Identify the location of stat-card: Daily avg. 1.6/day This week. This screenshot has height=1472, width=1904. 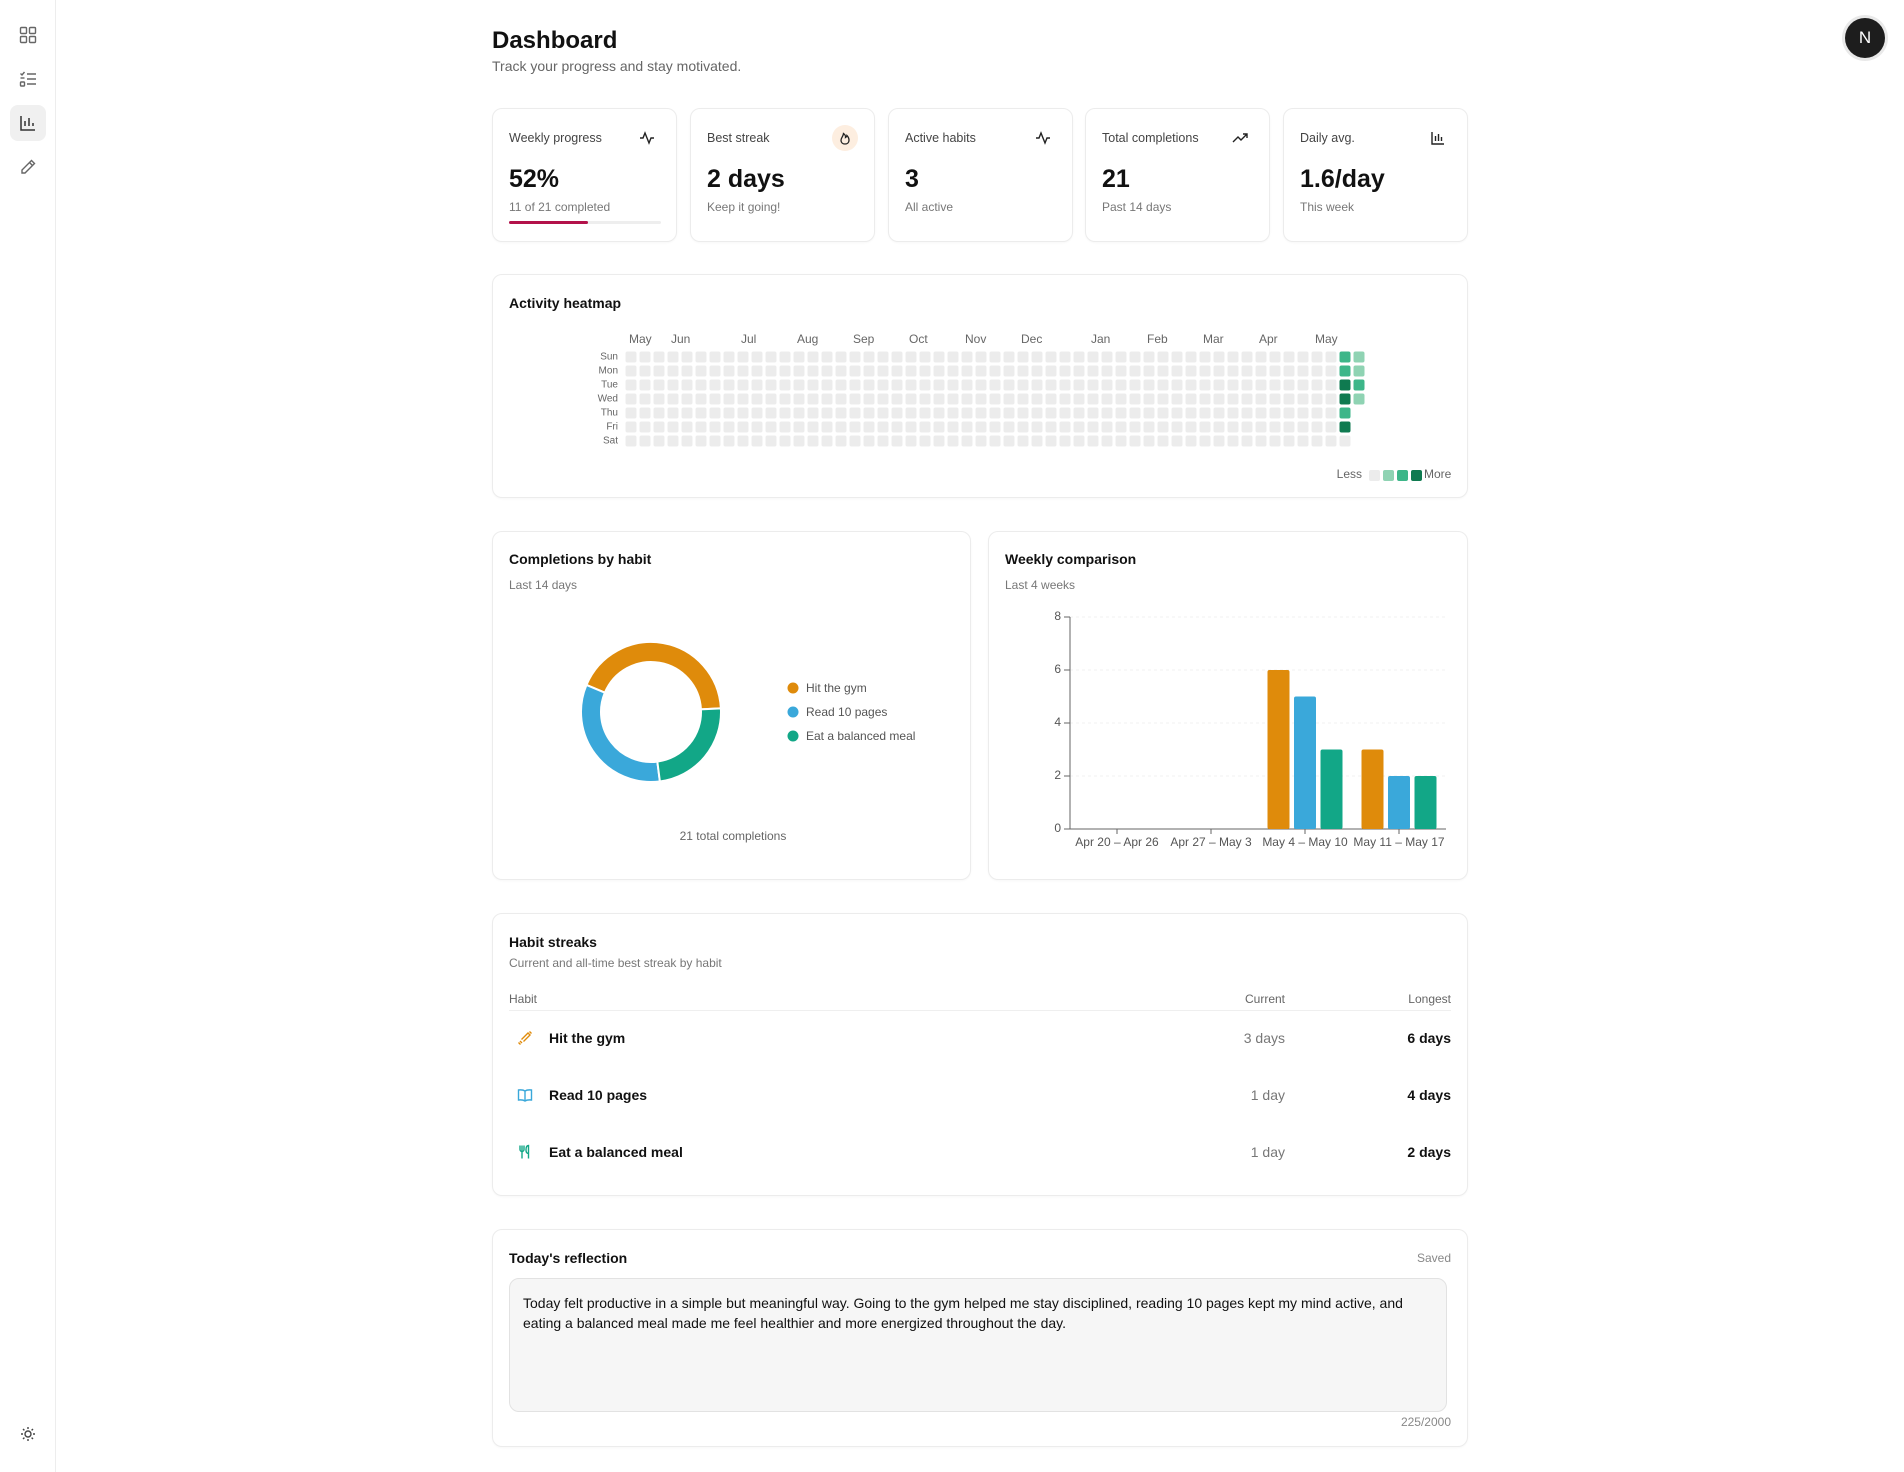
(1375, 175).